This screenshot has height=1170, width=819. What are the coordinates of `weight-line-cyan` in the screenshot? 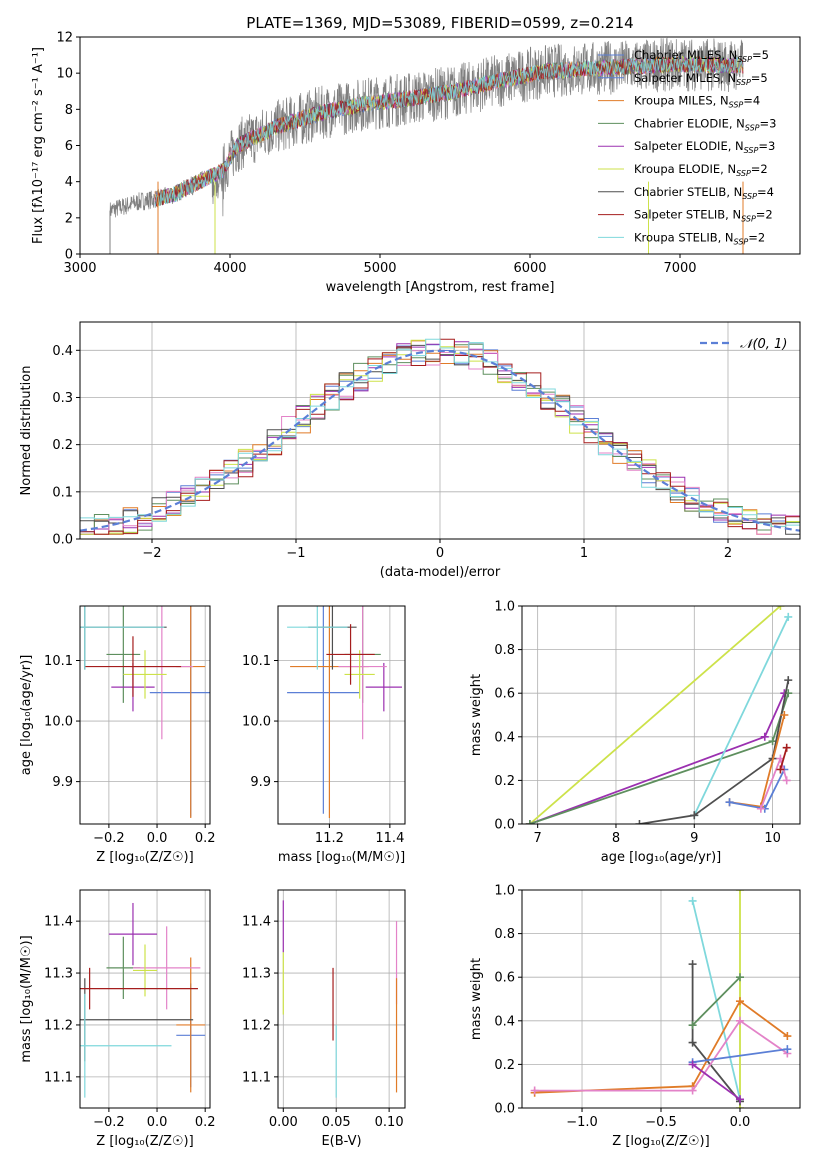 It's located at (741, 716).